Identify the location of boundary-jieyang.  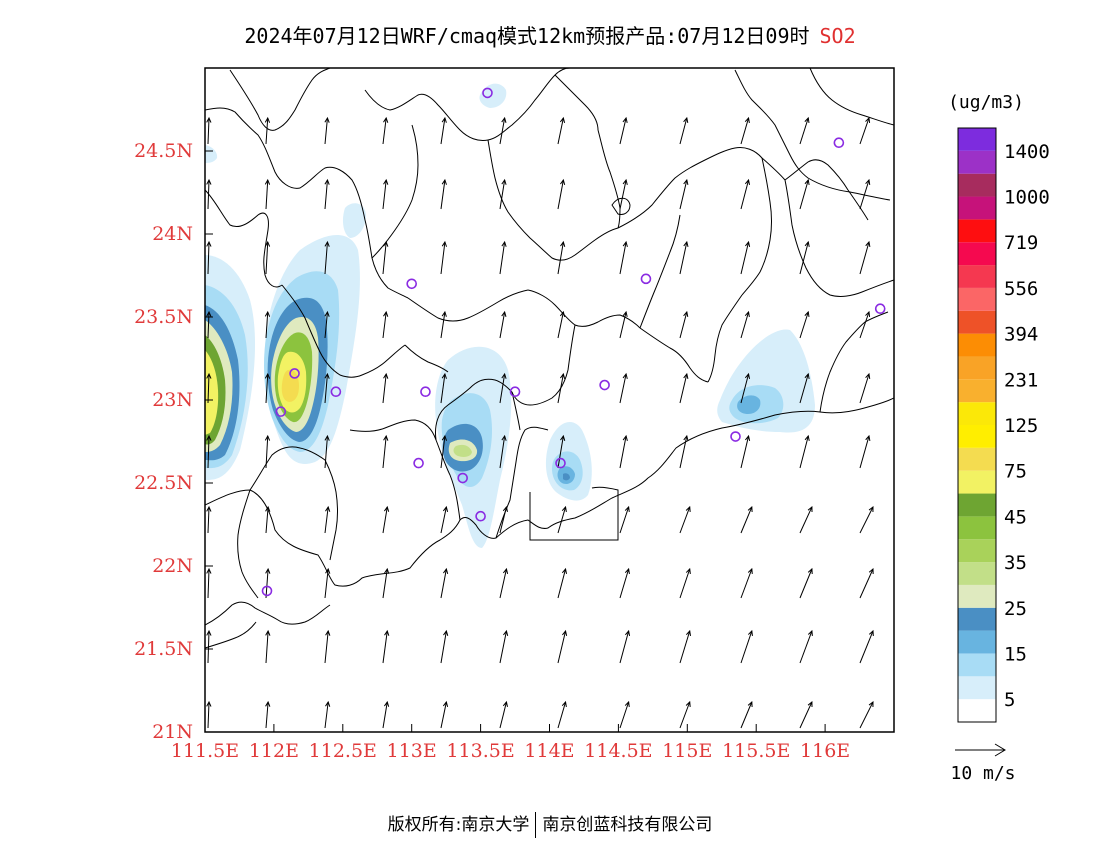
(756, 226).